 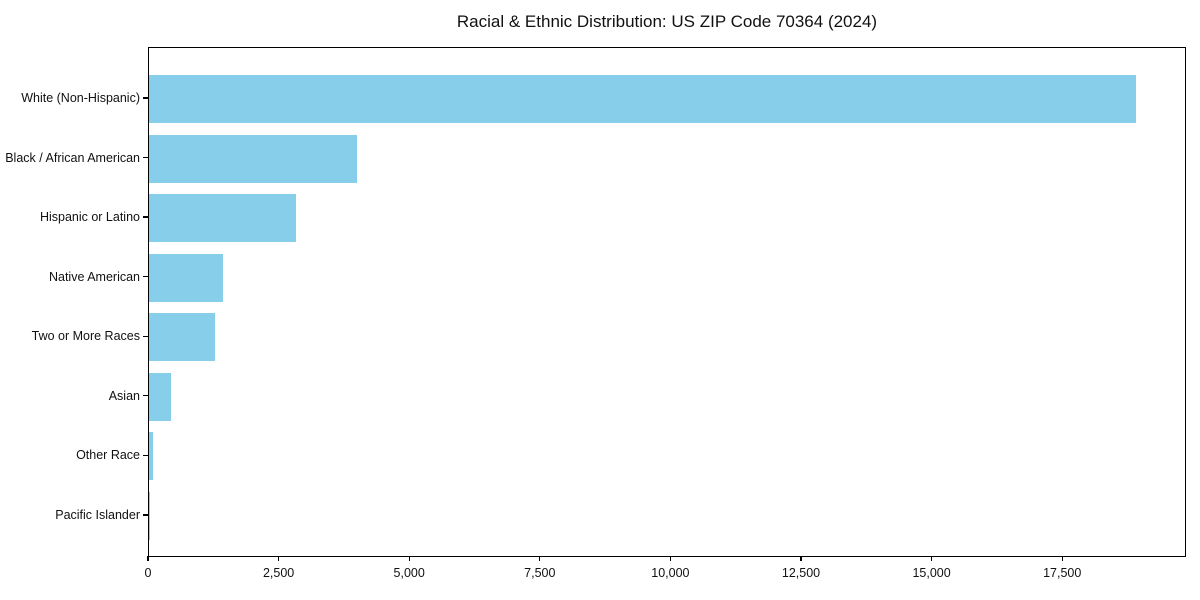 What do you see at coordinates (1062, 573) in the screenshot?
I see `x-axis-label: 17,500` at bounding box center [1062, 573].